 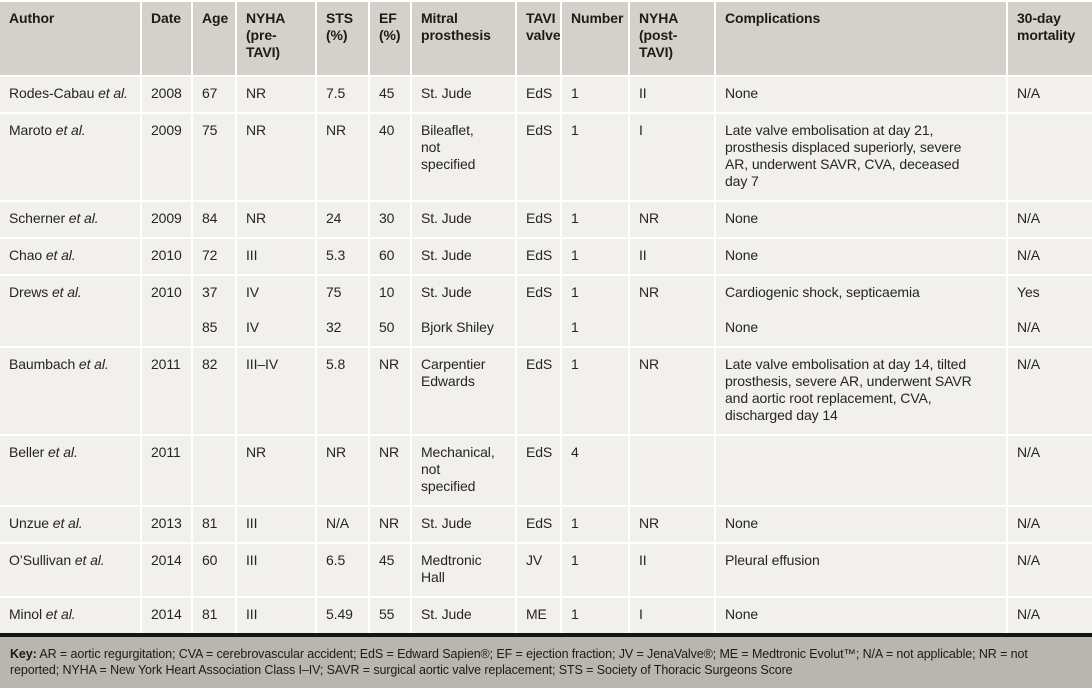 What do you see at coordinates (457, 327) in the screenshot?
I see `cell-sub-line: Bjork Shiley` at bounding box center [457, 327].